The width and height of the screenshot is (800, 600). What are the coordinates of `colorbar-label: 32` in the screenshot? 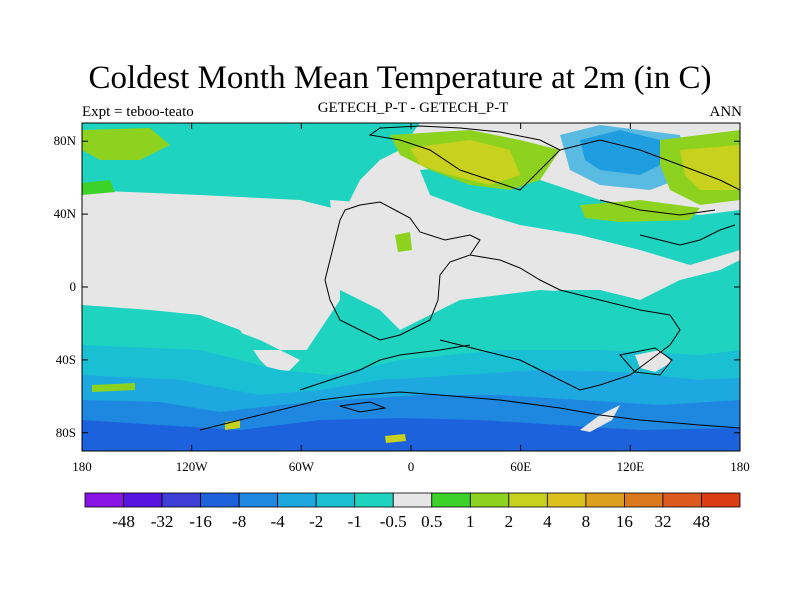 It's located at (662, 521).